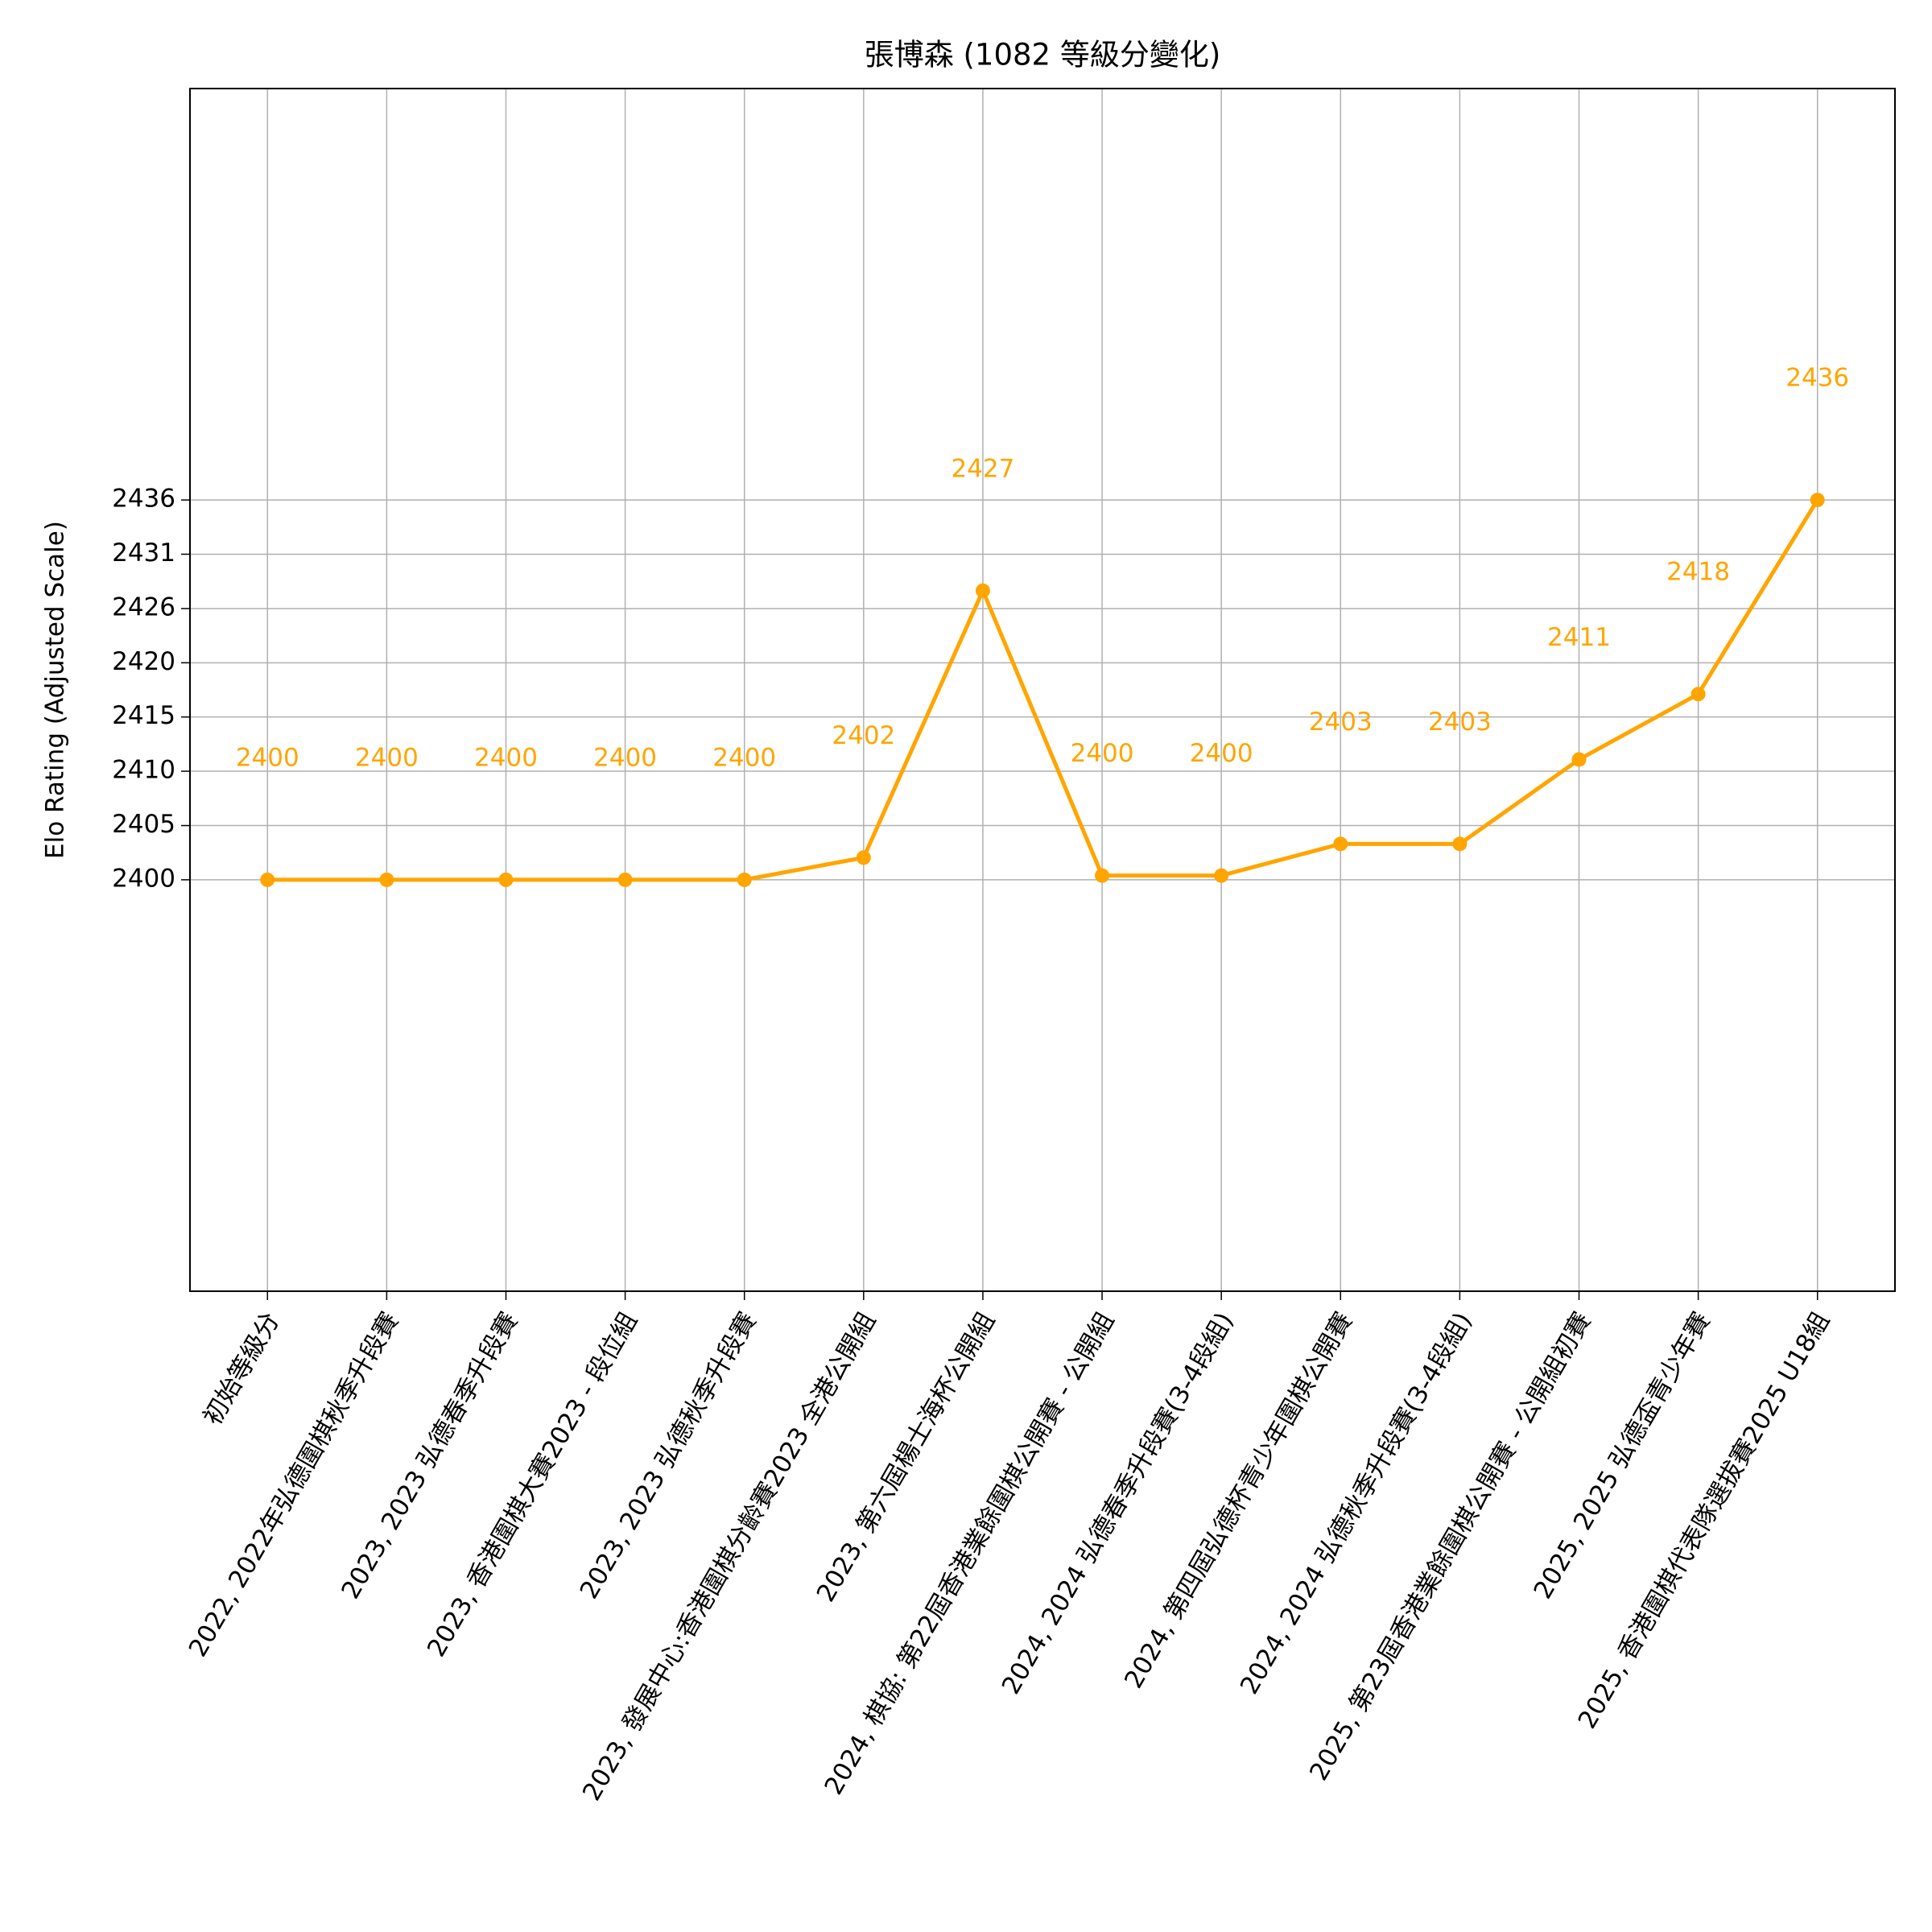 The height and width of the screenshot is (1932, 1932). Describe the element at coordinates (143, 770) in the screenshot. I see `y-tick-label: 2410` at that location.